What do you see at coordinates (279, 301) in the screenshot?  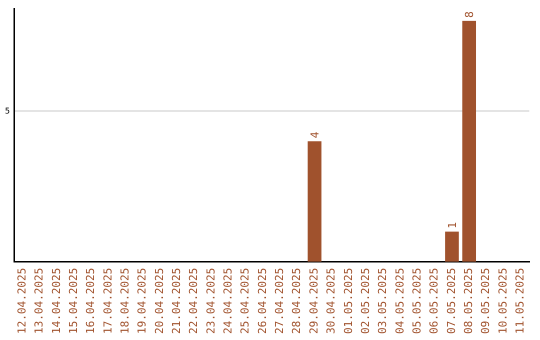 I see `x-tick-label: 27.04.2025` at bounding box center [279, 301].